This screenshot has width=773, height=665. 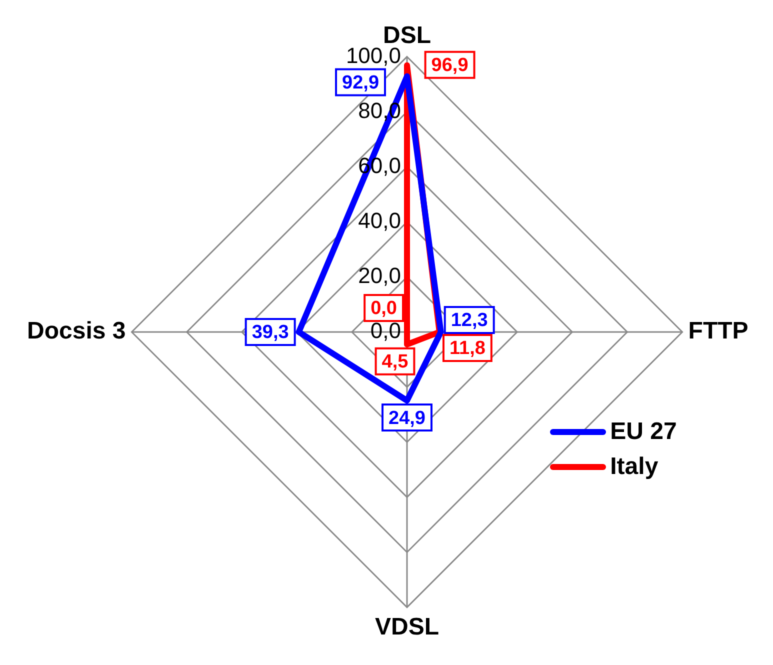 I want to click on data-label: 4,5, so click(x=395, y=362).